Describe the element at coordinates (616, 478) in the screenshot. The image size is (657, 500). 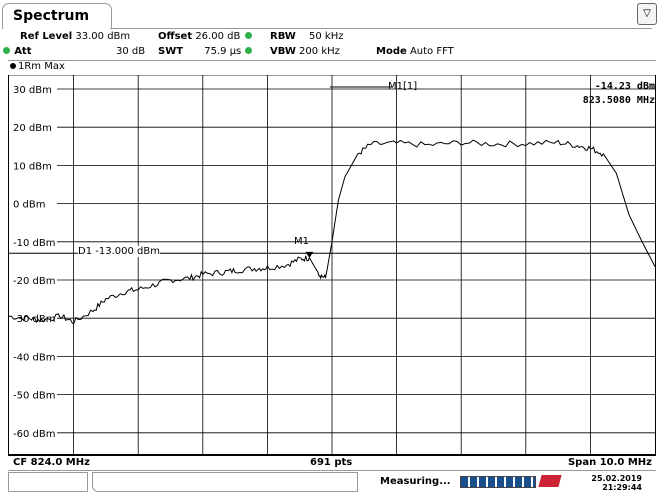
I see `status-date: 25.02.2019` at that location.